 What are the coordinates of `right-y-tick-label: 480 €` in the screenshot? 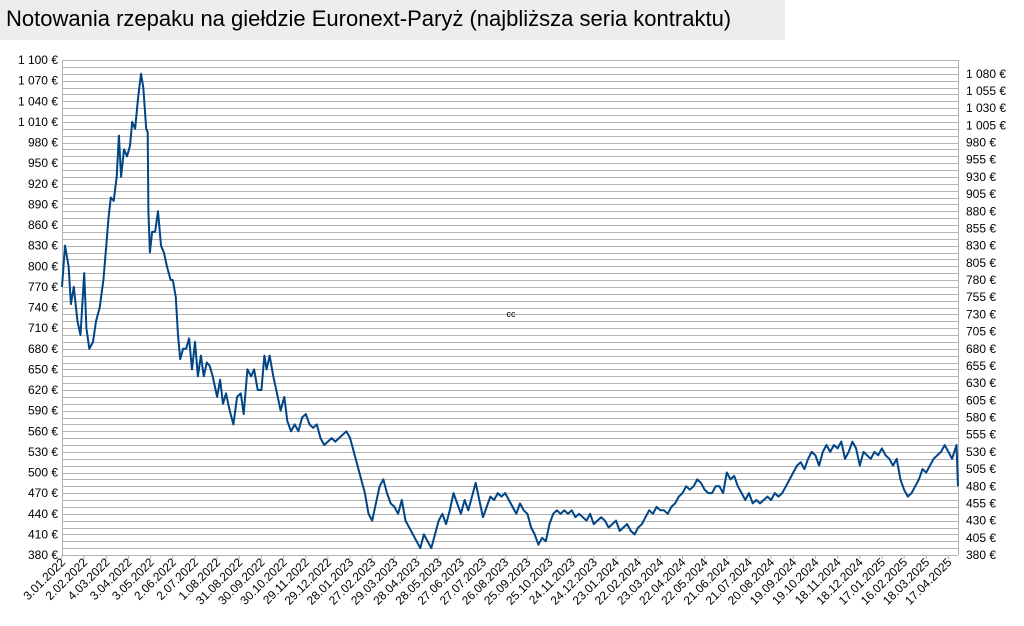 It's located at (981, 486).